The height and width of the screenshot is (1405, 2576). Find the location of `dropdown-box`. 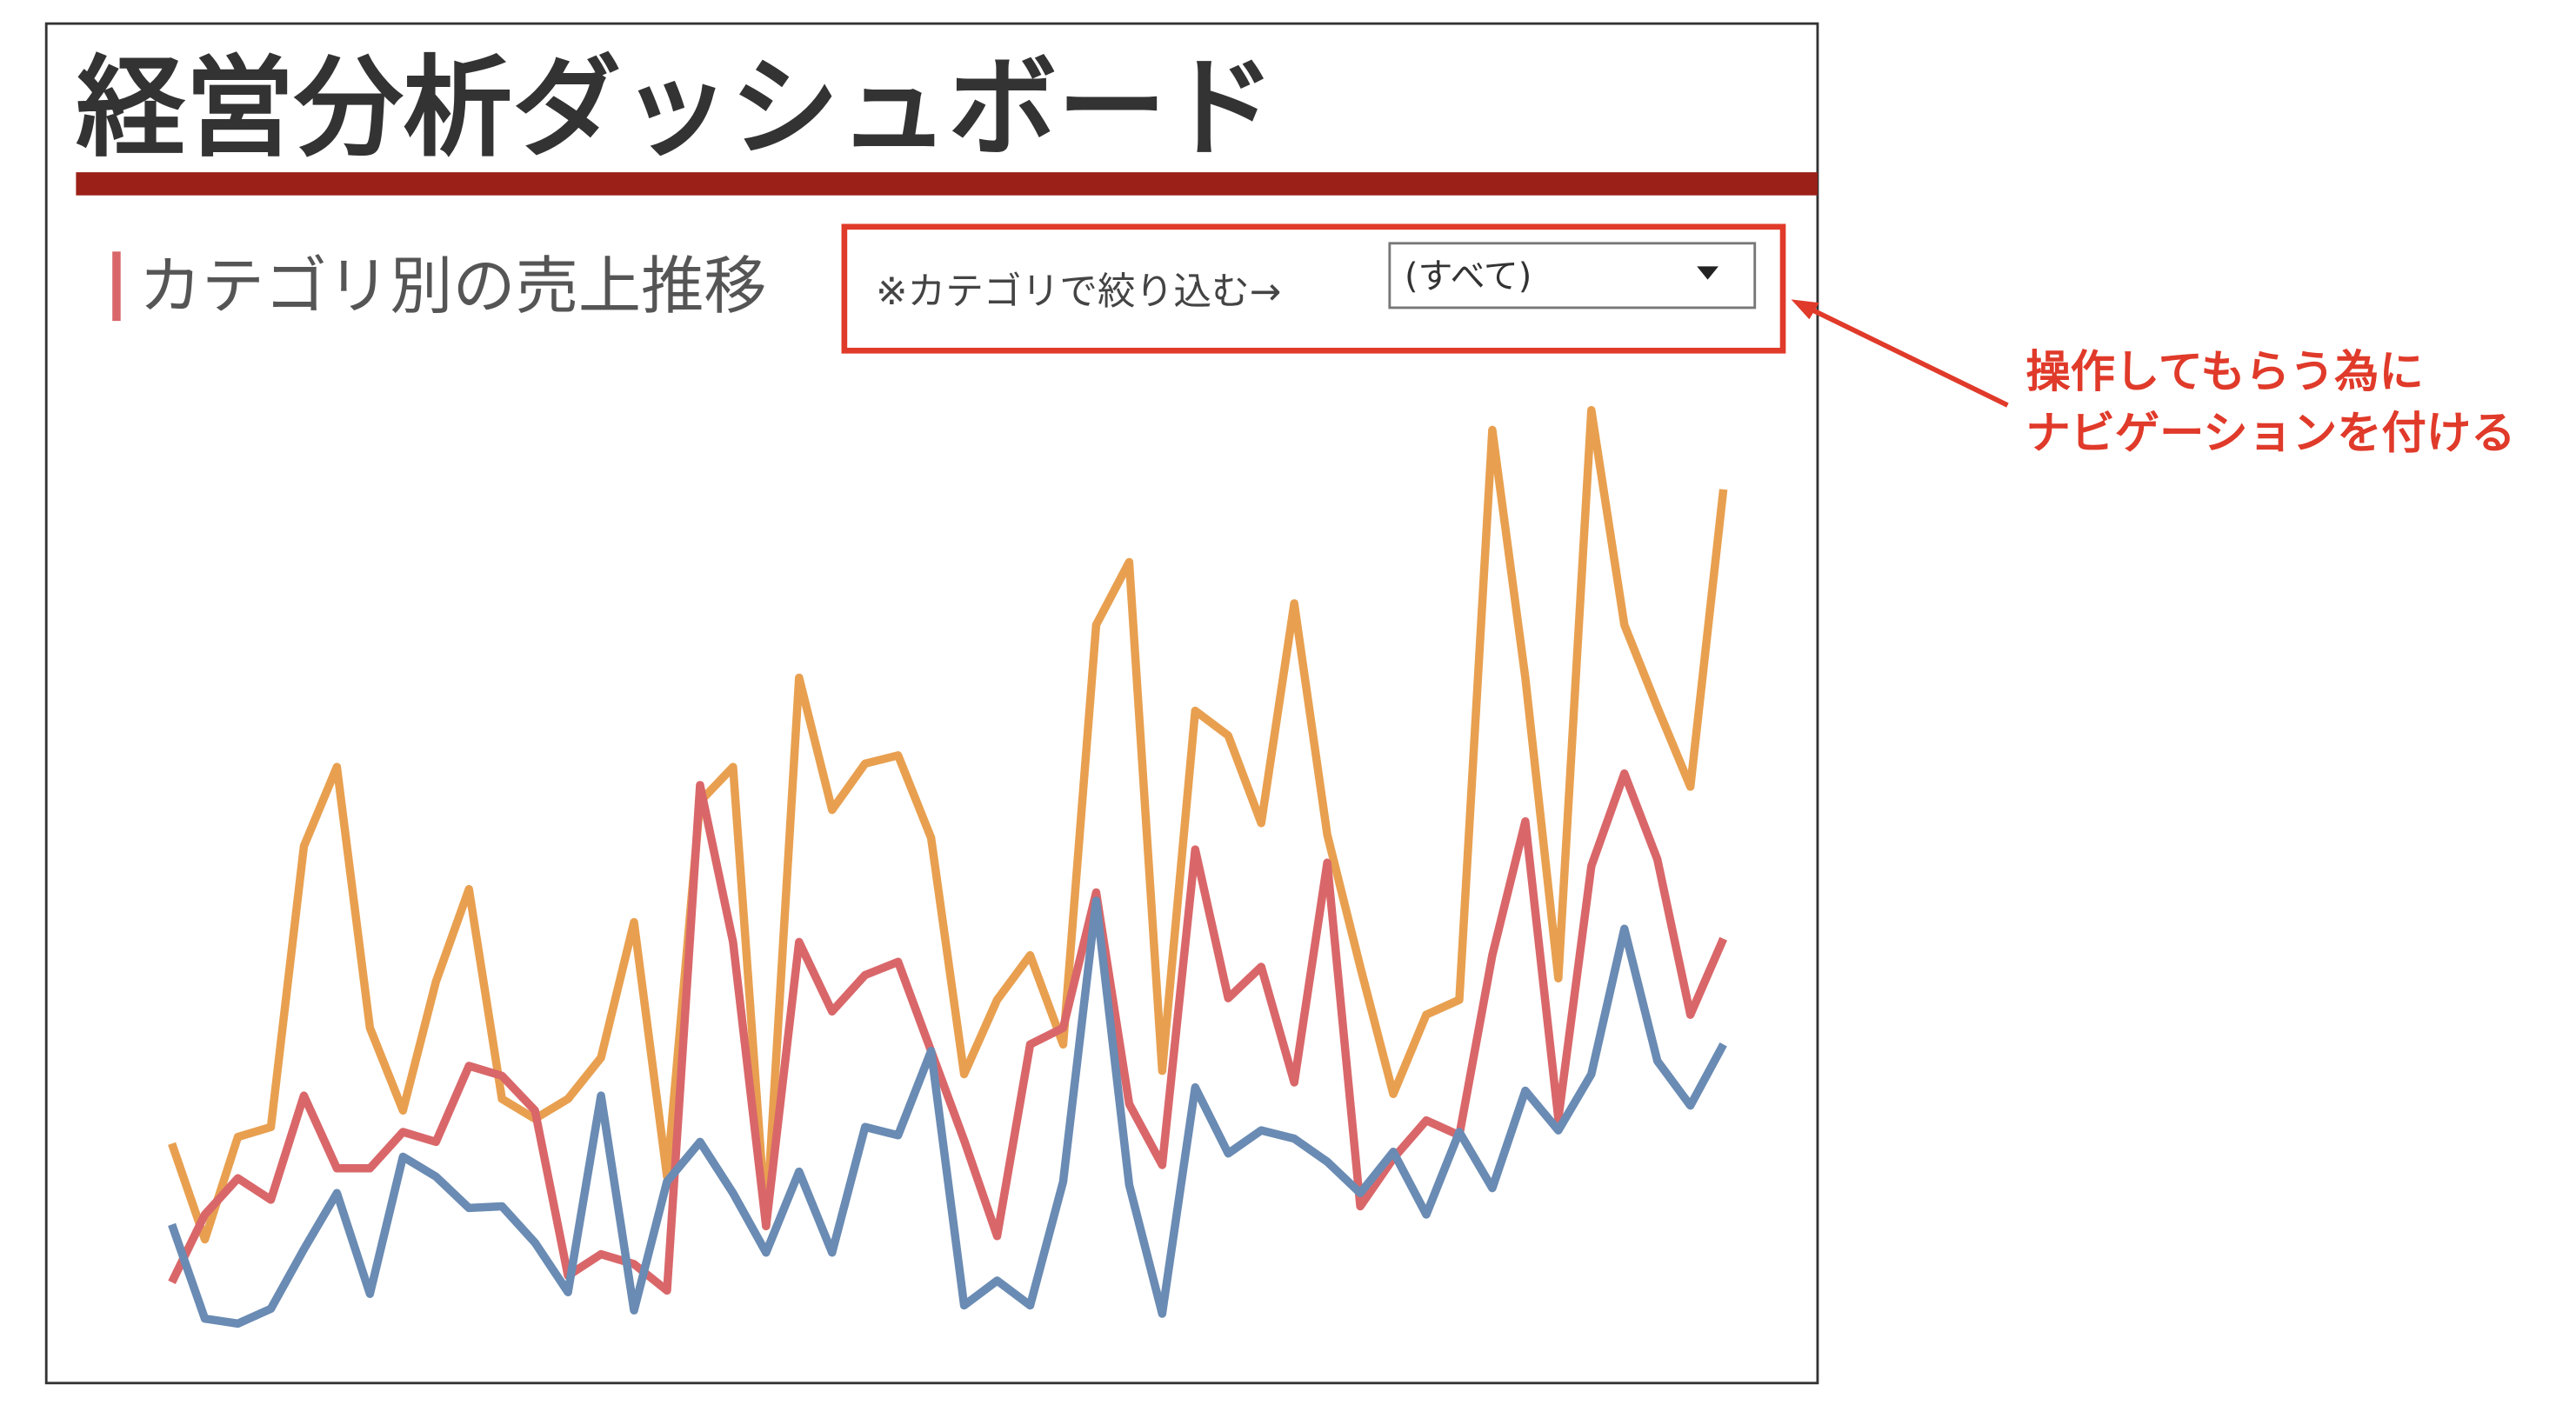

dropdown-box is located at coordinates (1572, 276).